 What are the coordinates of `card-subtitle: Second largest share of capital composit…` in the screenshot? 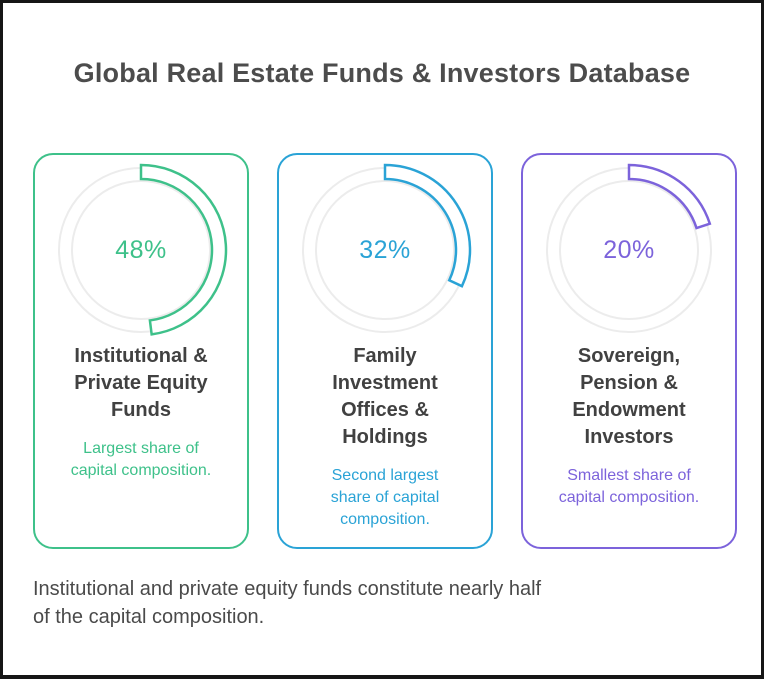 It's located at (385, 497).